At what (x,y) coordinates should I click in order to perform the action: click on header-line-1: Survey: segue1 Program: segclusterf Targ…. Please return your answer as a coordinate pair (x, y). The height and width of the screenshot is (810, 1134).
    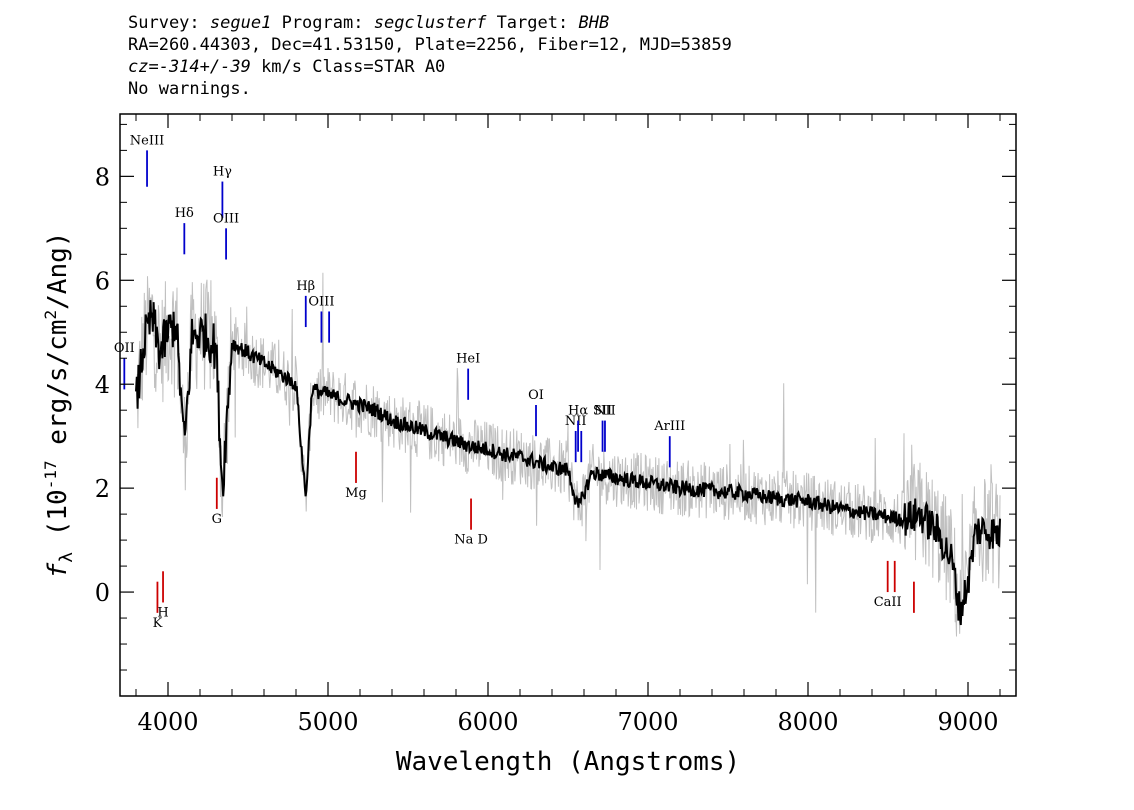
    Looking at the image, I should click on (430, 23).